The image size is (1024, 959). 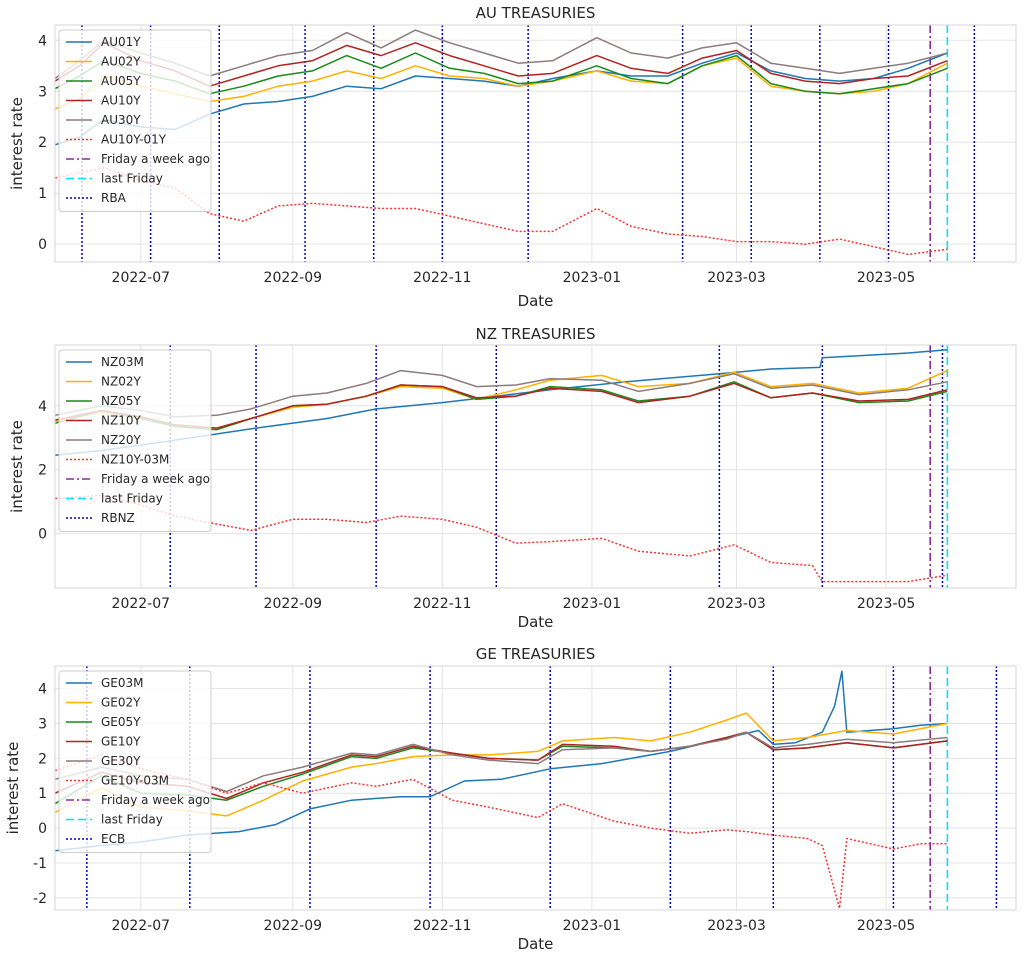 What do you see at coordinates (501, 211) in the screenshot?
I see `series-line-au10y-01y` at bounding box center [501, 211].